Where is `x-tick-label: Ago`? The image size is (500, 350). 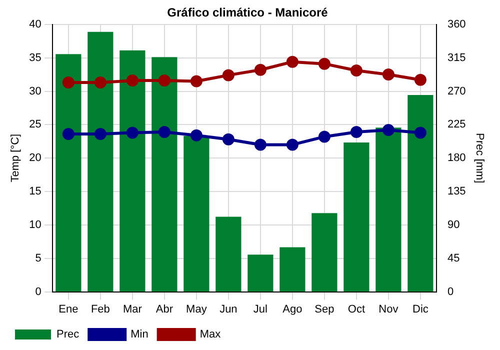
x-tick-label: Ago is located at coordinates (292, 309).